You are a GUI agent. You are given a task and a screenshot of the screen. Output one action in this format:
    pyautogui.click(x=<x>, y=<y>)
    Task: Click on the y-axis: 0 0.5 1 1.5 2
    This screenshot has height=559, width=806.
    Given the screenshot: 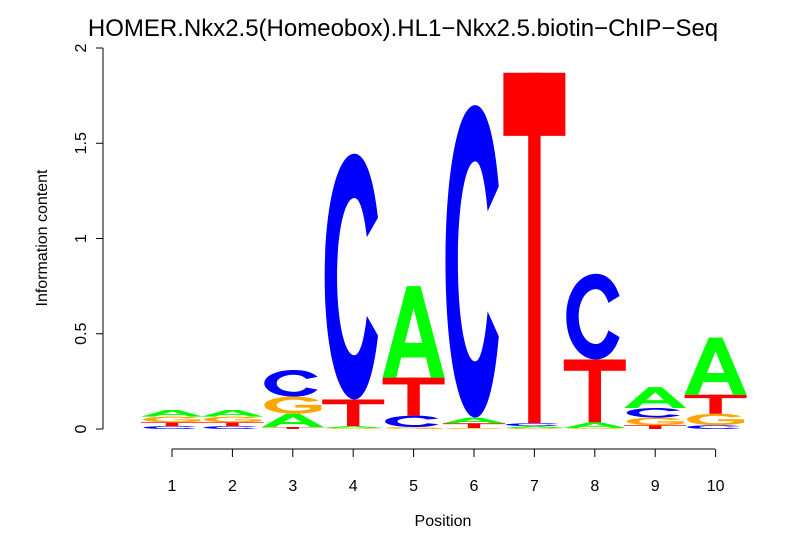 What is the action you would take?
    pyautogui.click(x=88, y=238)
    